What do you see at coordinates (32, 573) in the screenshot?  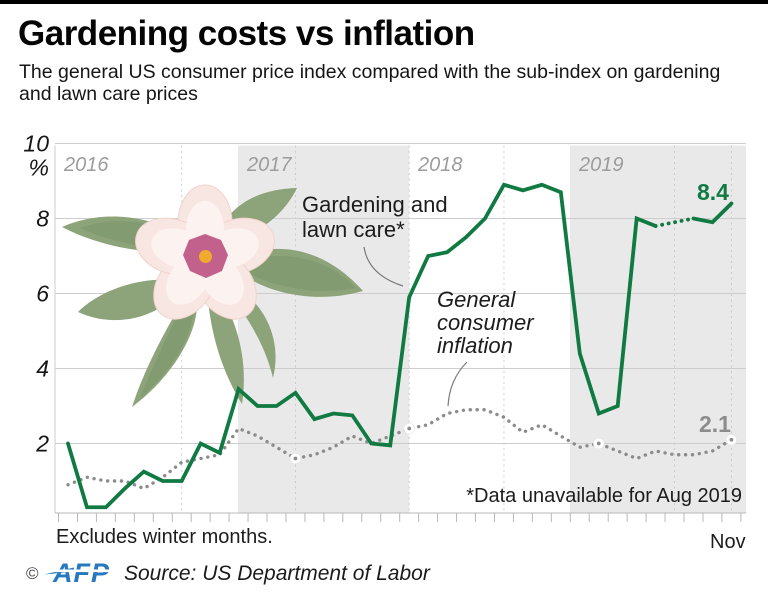 I see `copyright-symbol: ©` at bounding box center [32, 573].